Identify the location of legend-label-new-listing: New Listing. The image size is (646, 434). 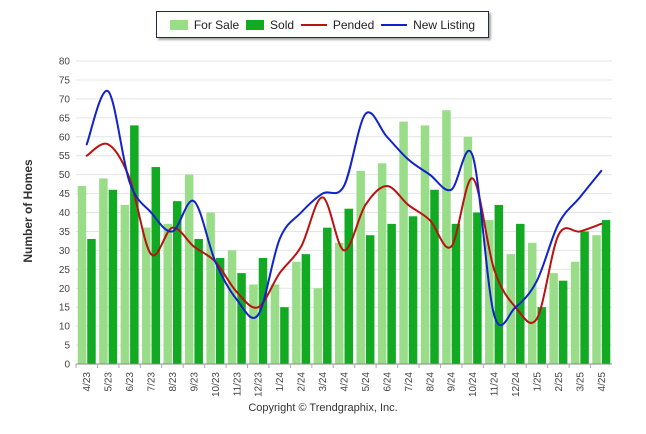
(444, 24).